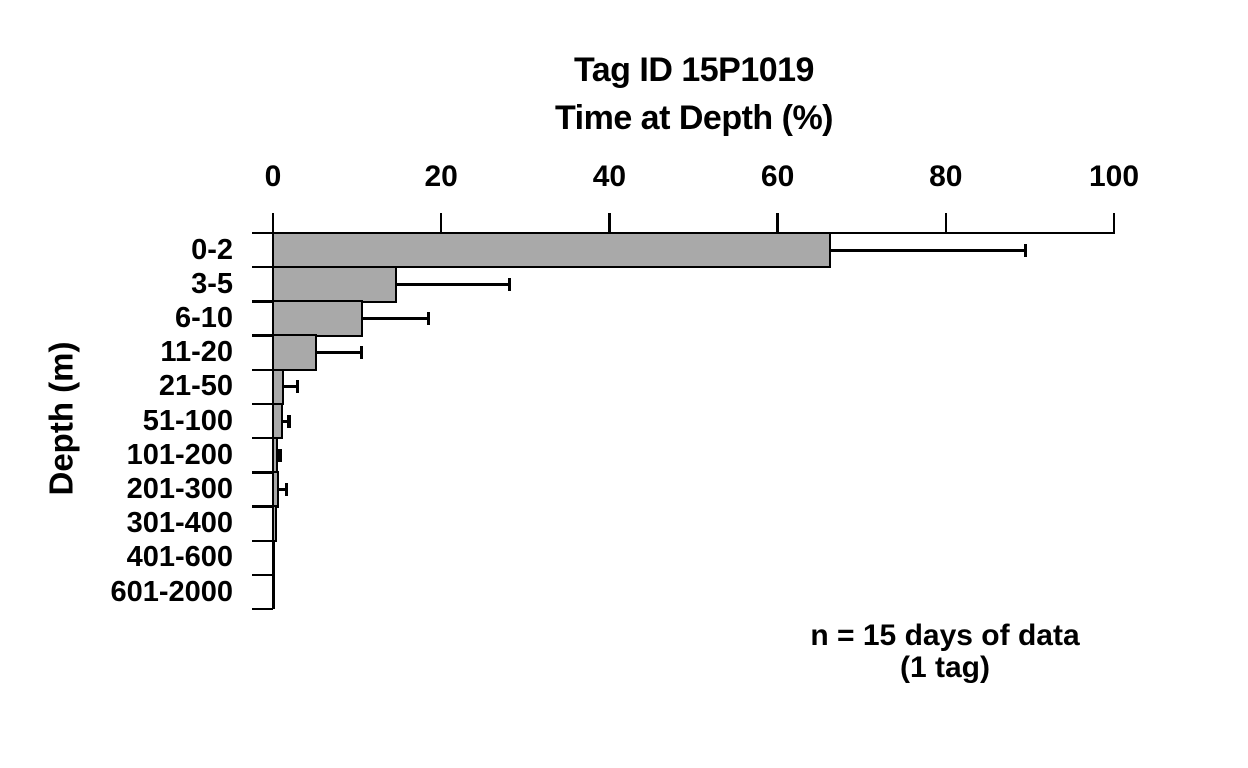  Describe the element at coordinates (777, 176) in the screenshot. I see `x-tick-label: 60` at that location.